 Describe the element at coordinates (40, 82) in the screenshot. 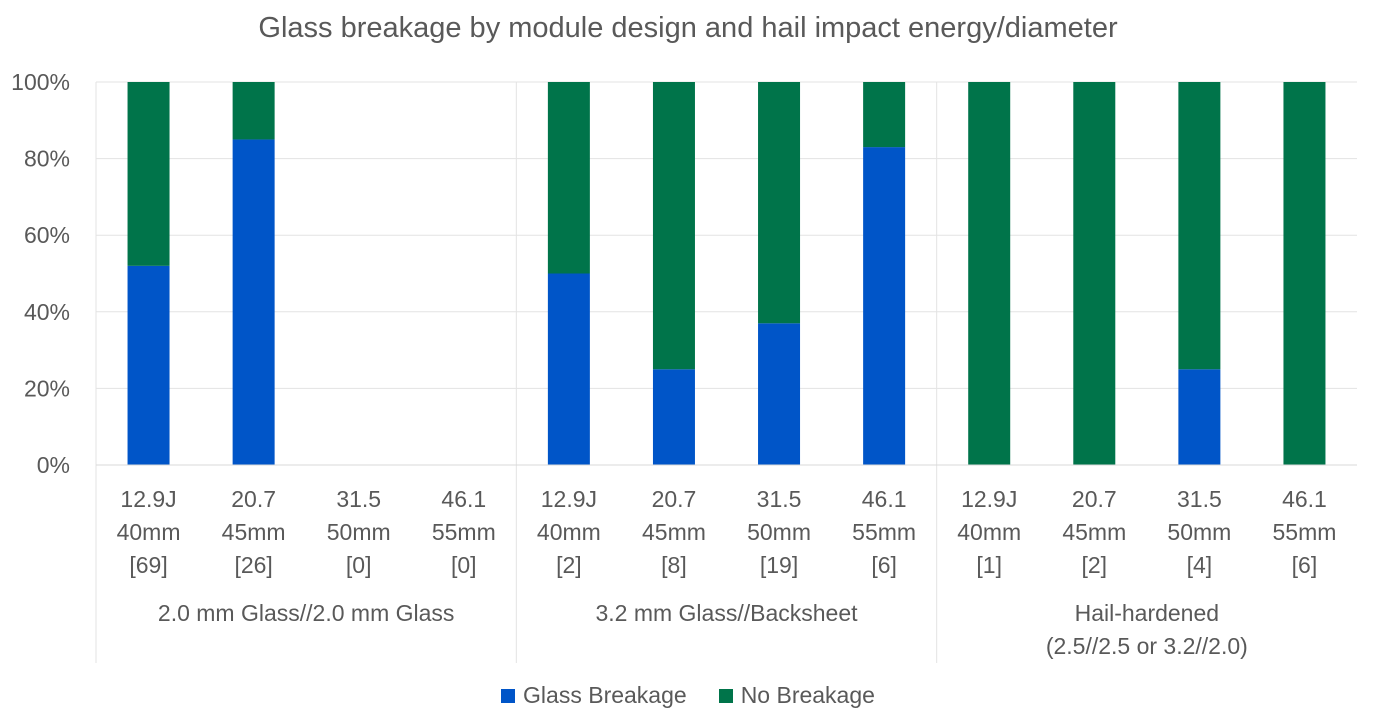

I see `y-tick-label: 100%` at that location.